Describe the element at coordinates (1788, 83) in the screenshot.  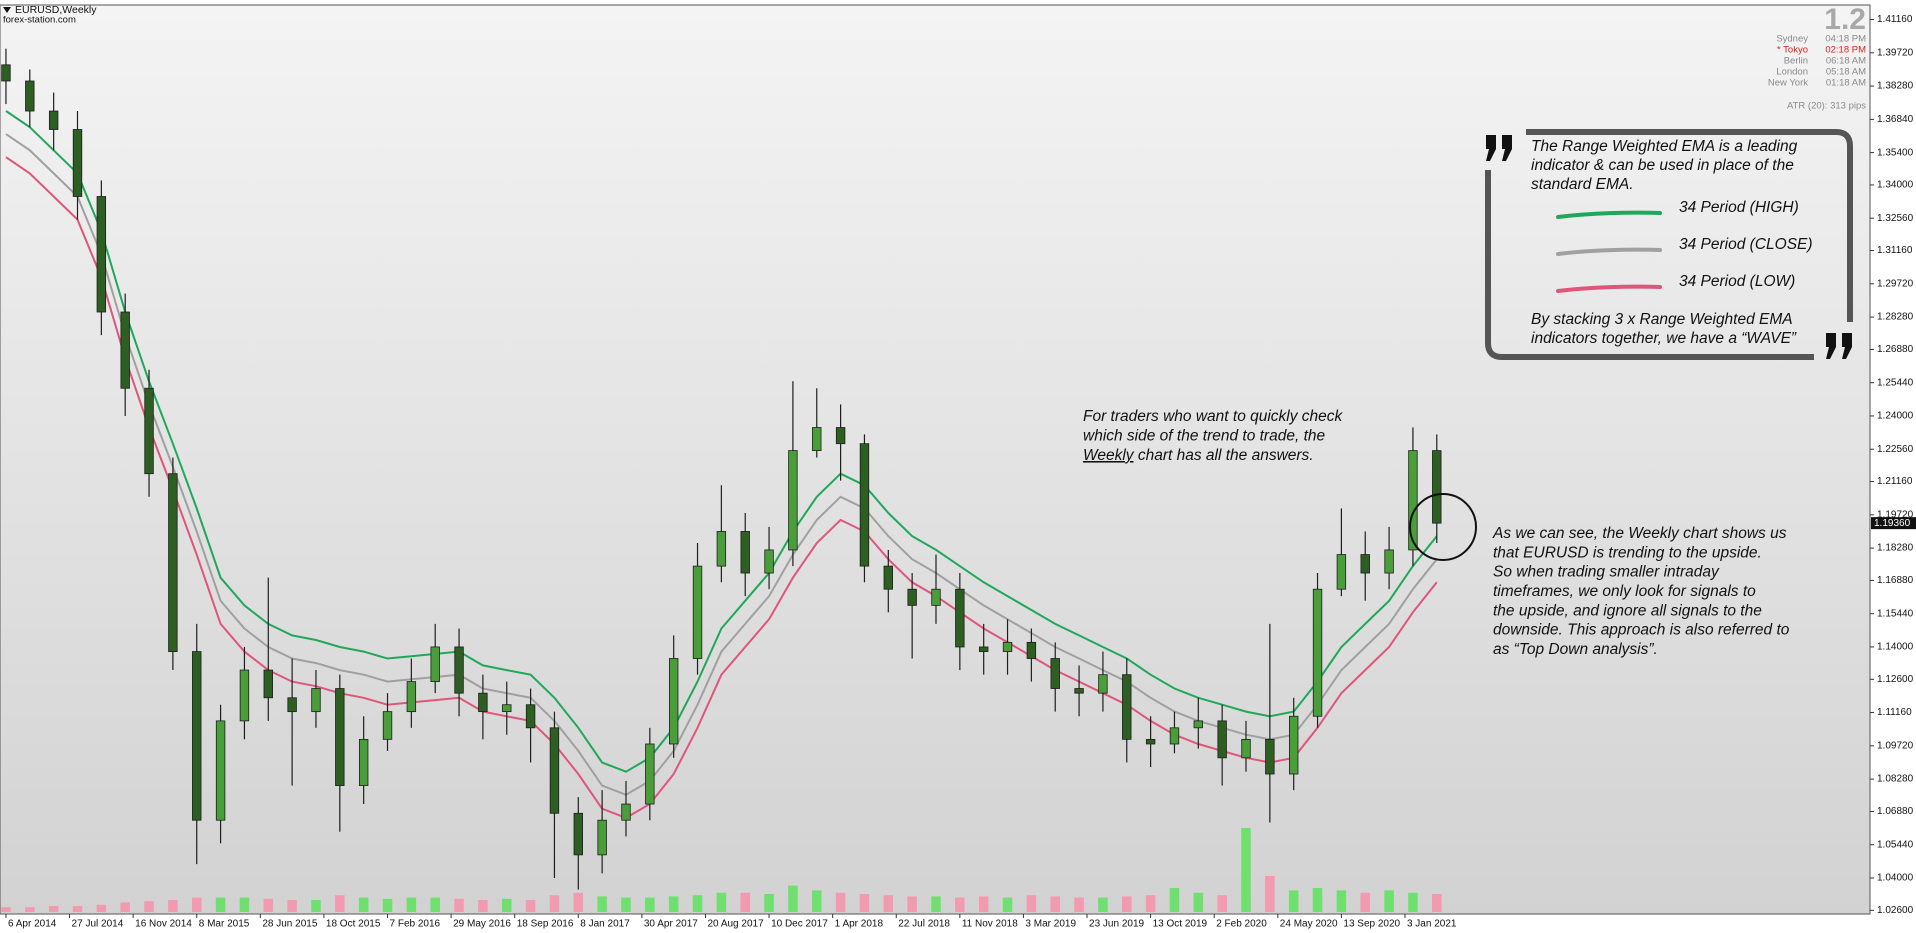
I see `clock-city: New York` at that location.